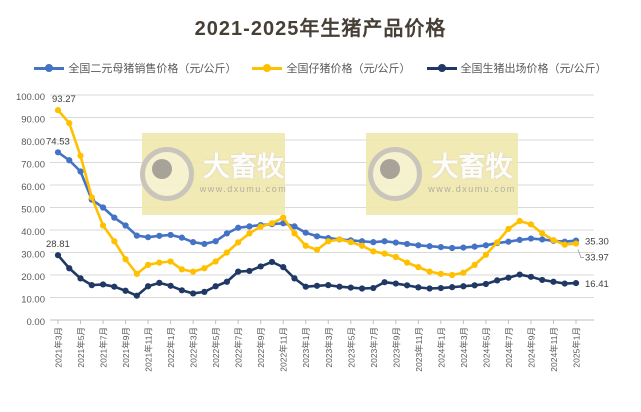  Describe the element at coordinates (329, 347) in the screenshot. I see `x-tick-label: 2023年3月` at that location.